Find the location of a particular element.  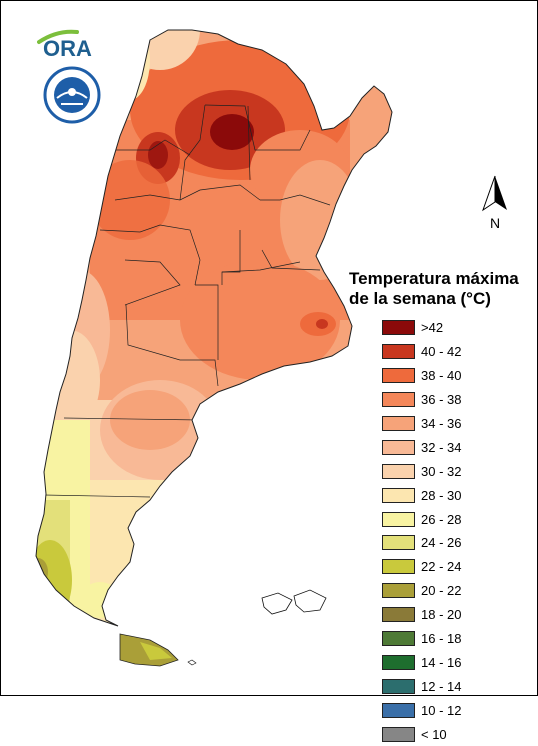

north-label: N is located at coordinates (495, 223).